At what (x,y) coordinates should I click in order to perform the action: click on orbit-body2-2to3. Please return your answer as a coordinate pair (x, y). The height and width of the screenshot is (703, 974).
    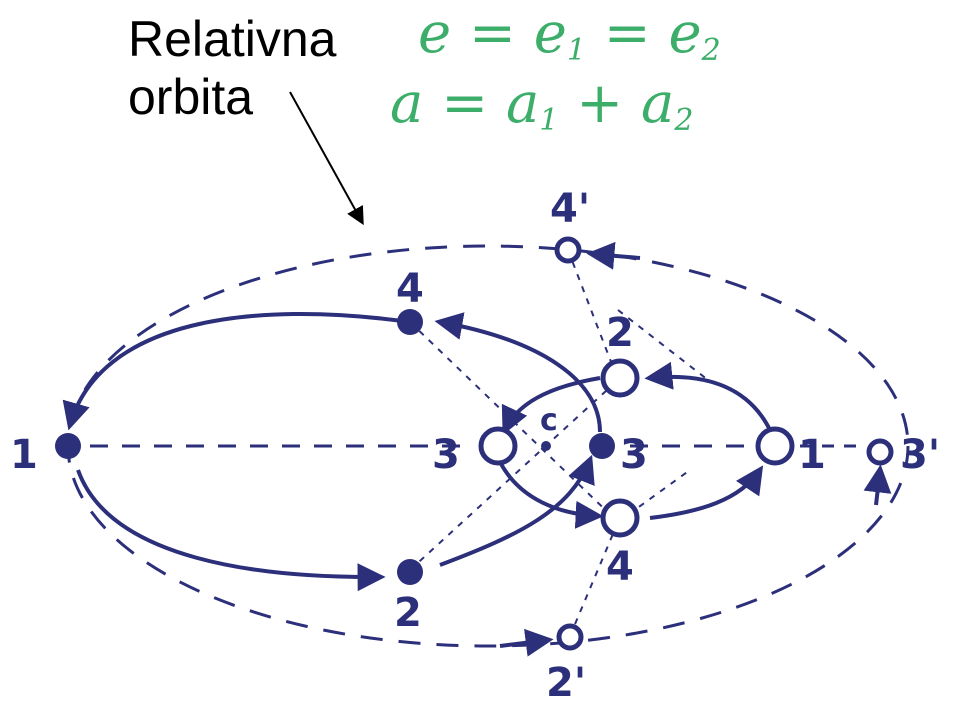
    Looking at the image, I should click on (551, 406).